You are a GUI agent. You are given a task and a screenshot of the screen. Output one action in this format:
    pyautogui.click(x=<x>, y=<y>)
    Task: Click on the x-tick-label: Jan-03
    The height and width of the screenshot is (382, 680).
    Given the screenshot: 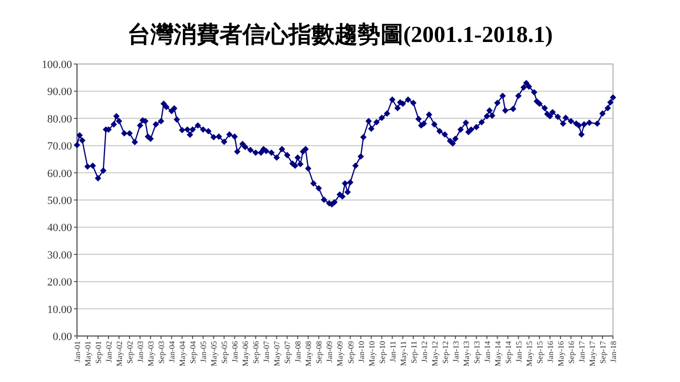 What is the action you would take?
    pyautogui.click(x=141, y=351)
    